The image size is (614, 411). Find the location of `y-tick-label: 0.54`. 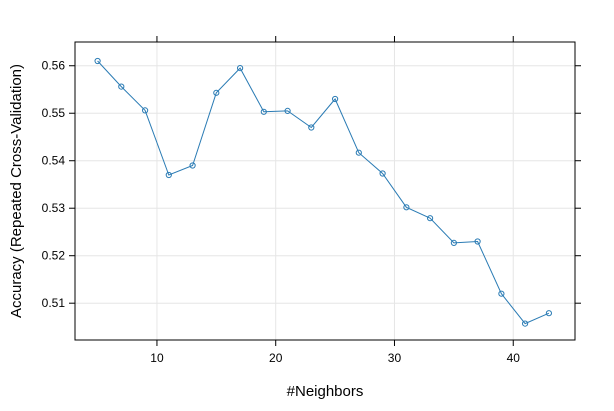

y-tick-label: 0.54 is located at coordinates (54, 161).